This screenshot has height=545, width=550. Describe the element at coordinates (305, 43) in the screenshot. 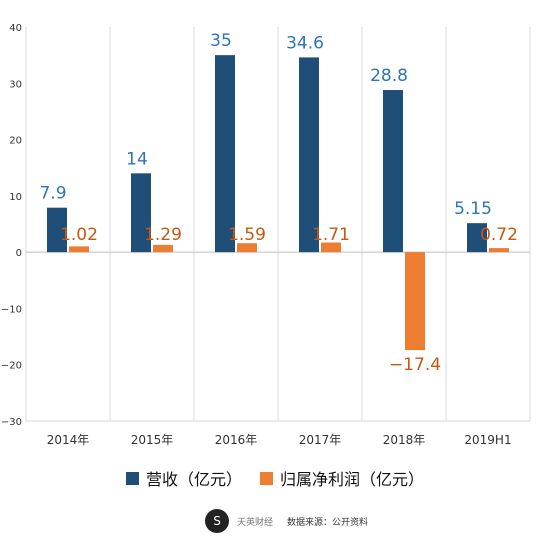

I see `data-label-revenue: 34.6` at that location.